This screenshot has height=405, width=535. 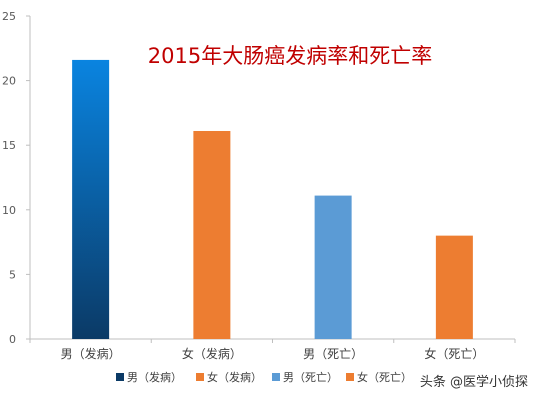 I want to click on y-tick-label: 25, so click(x=9, y=16).